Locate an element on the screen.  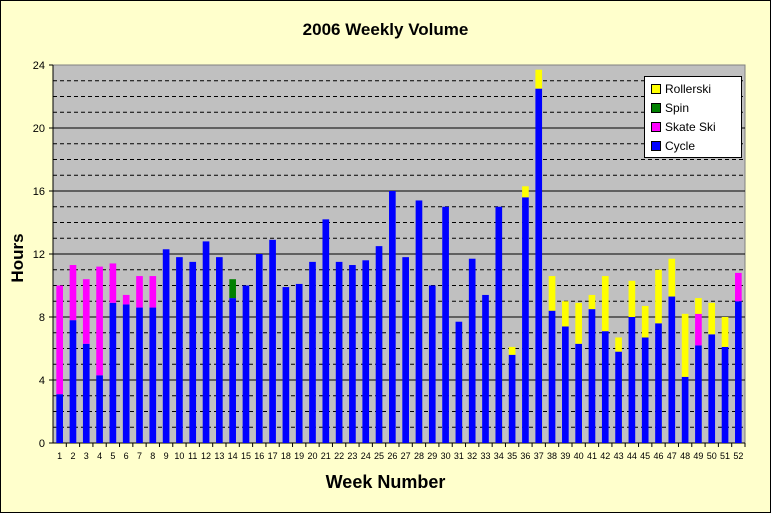
x-tick-label: 18 is located at coordinates (286, 456).